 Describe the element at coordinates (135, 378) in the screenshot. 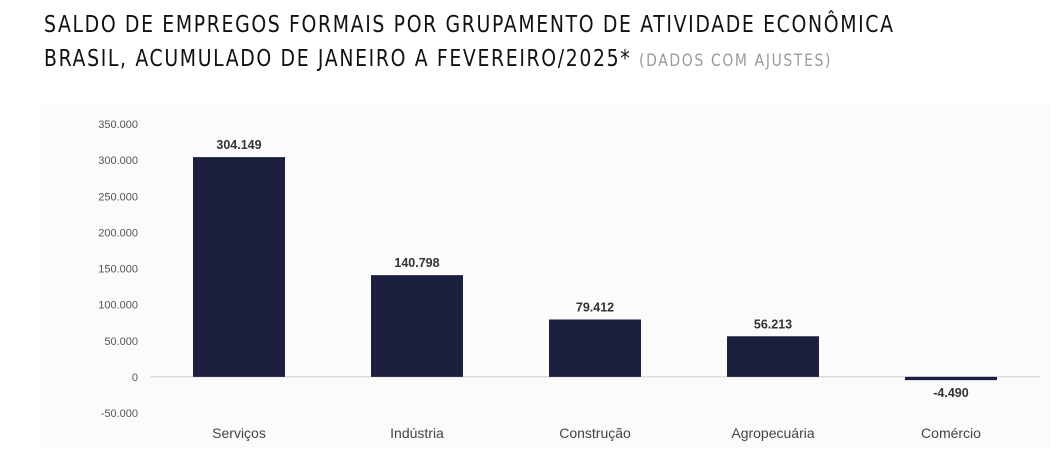

I see `y-tick-label: 0` at that location.